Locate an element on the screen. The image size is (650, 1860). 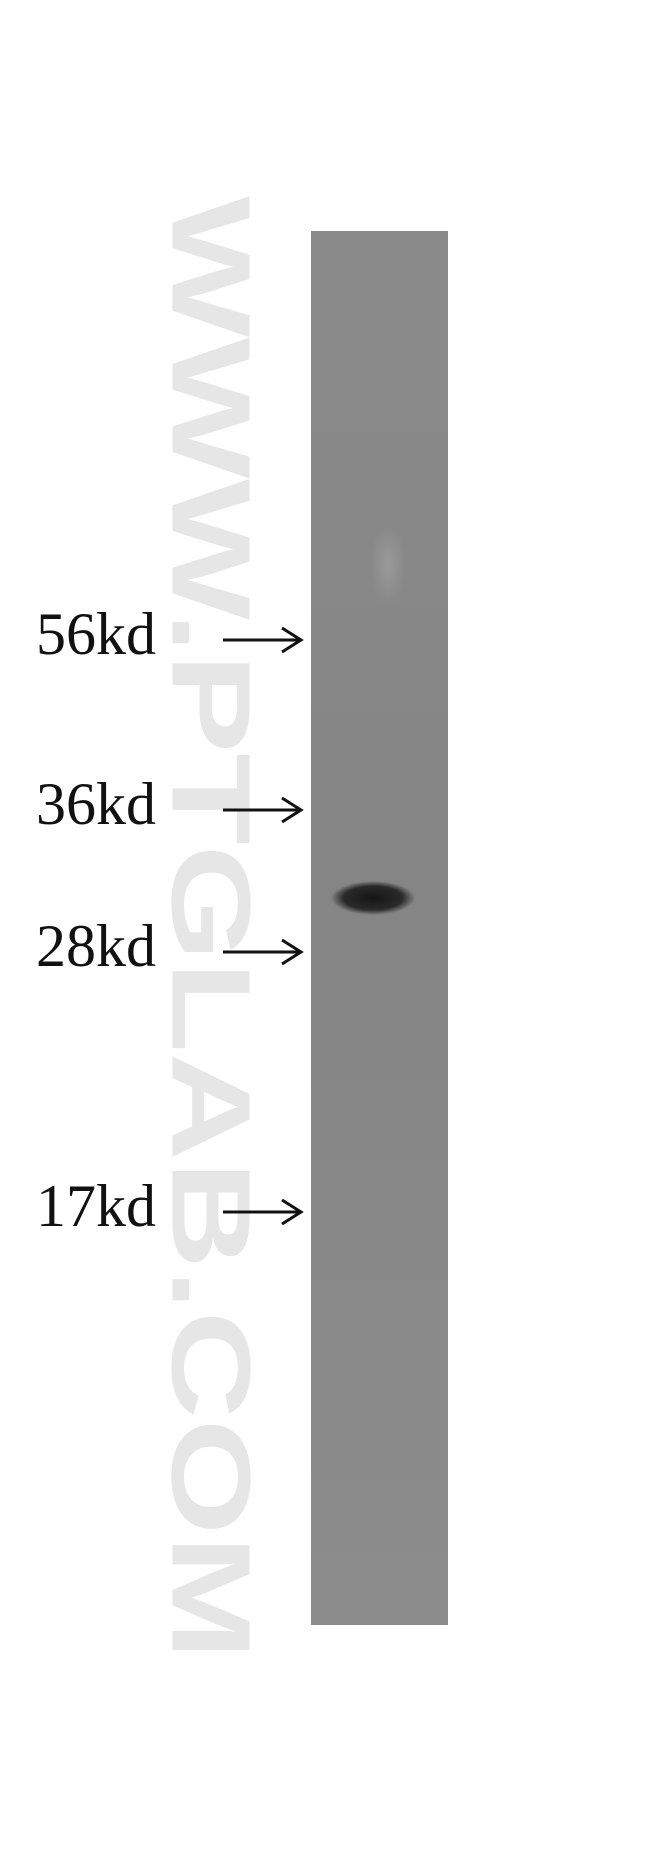
marker-28: 28kd is located at coordinates (170, 946).